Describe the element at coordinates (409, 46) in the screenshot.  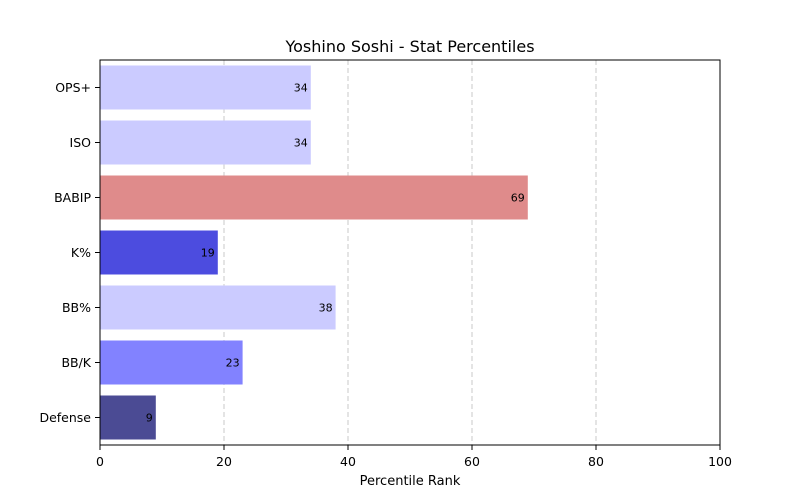
I see `chart-title: Yoshino Soshi - Stat Percentiles` at that location.